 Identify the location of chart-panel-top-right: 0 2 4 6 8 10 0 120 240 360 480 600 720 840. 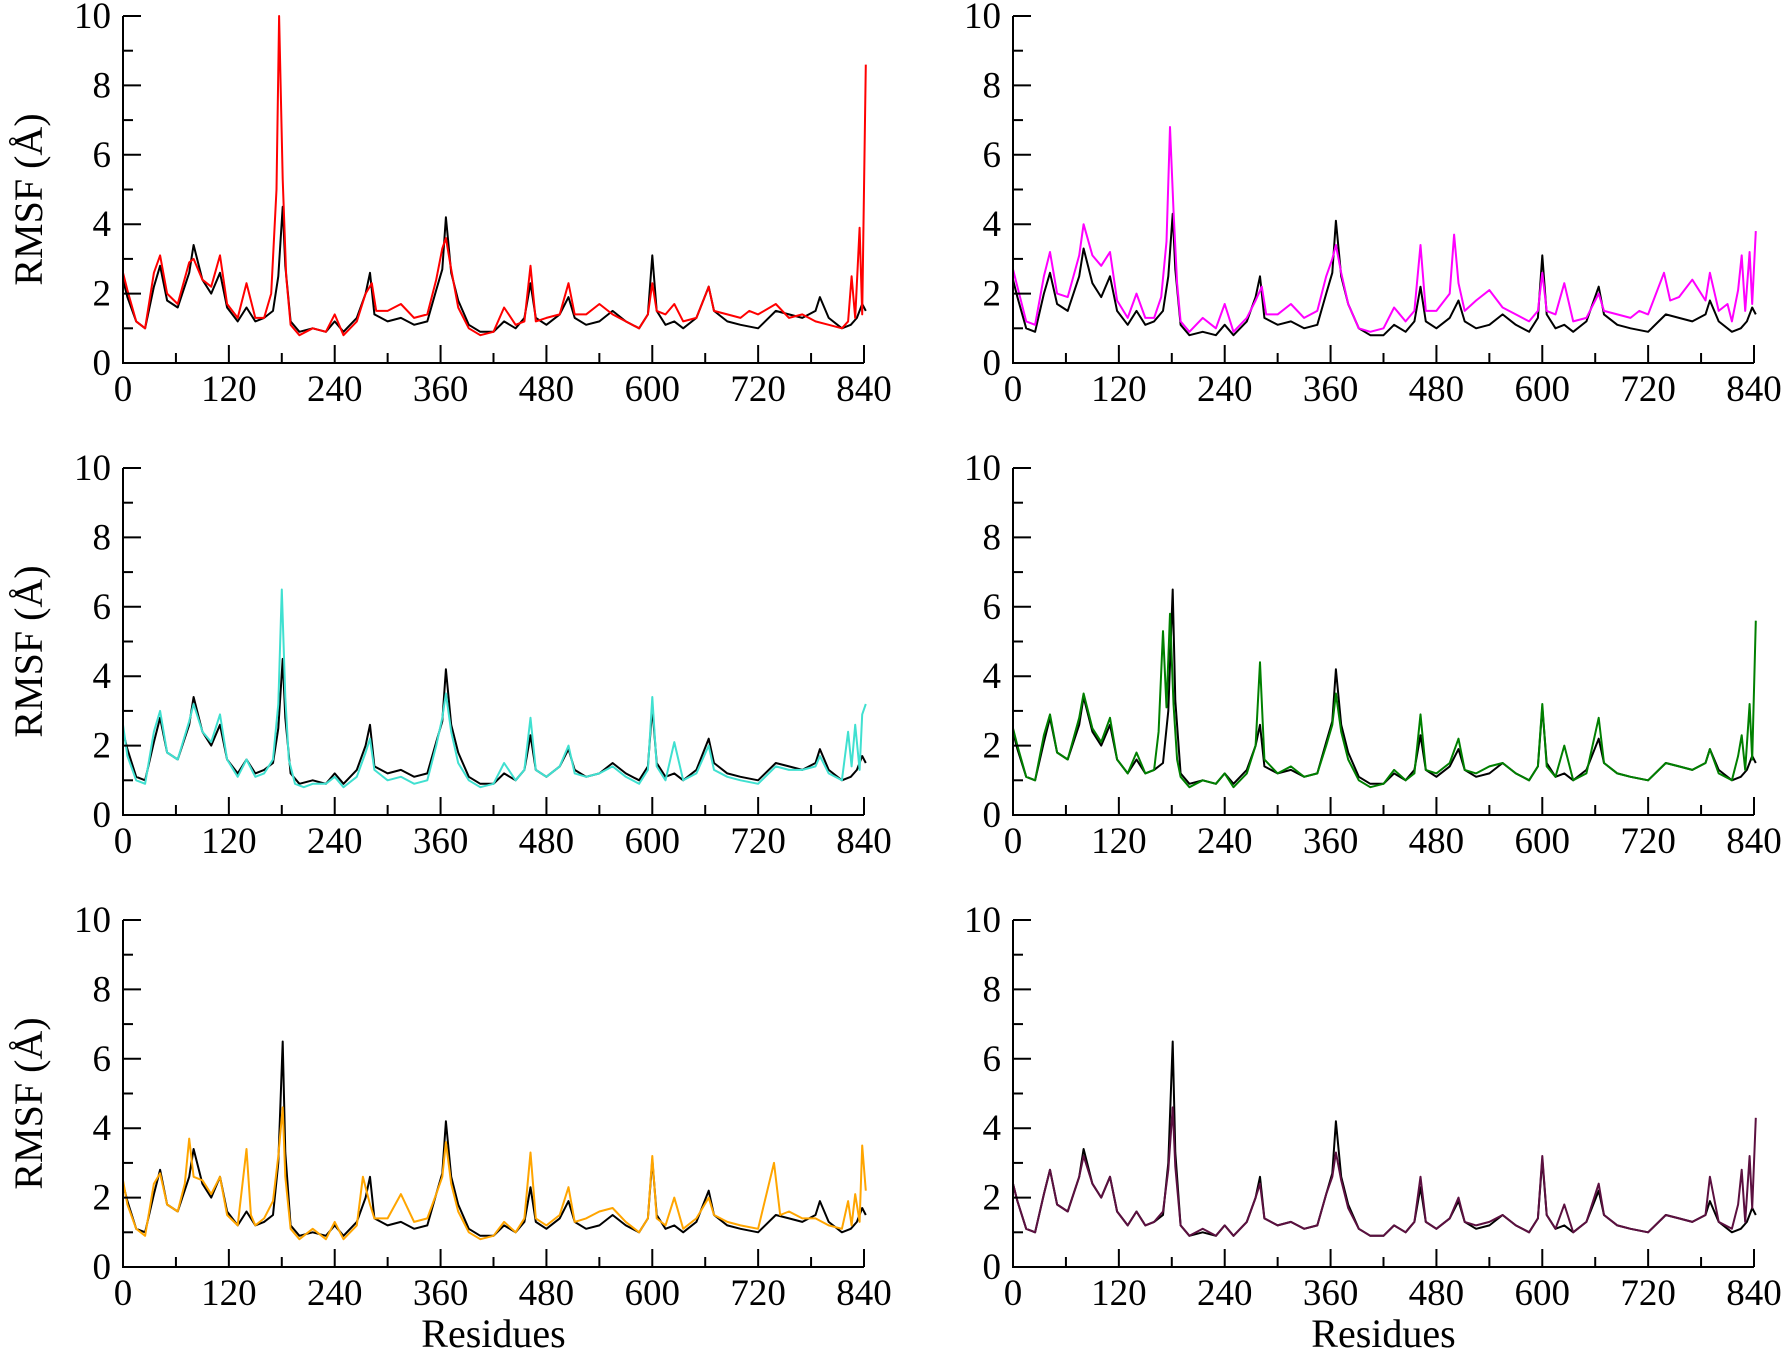
(1373, 205).